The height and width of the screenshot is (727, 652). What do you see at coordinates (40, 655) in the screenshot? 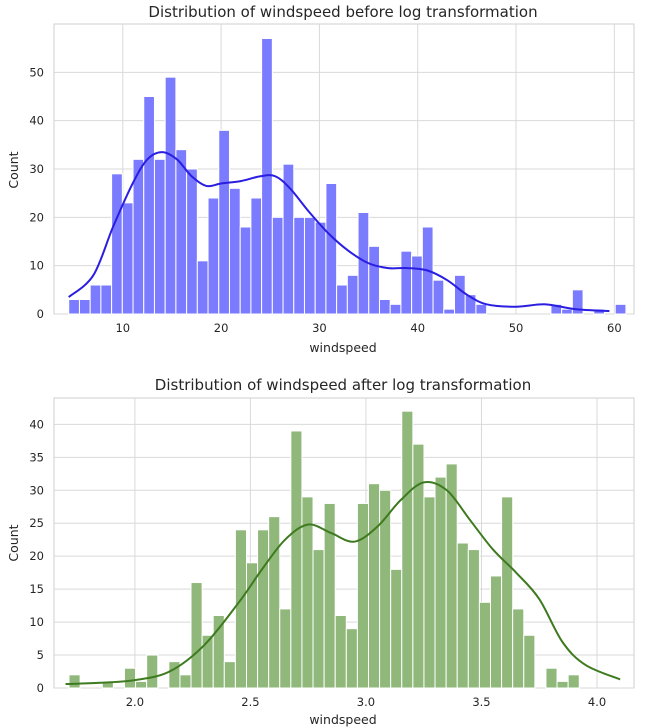
I see `y-tick-label: 5` at bounding box center [40, 655].